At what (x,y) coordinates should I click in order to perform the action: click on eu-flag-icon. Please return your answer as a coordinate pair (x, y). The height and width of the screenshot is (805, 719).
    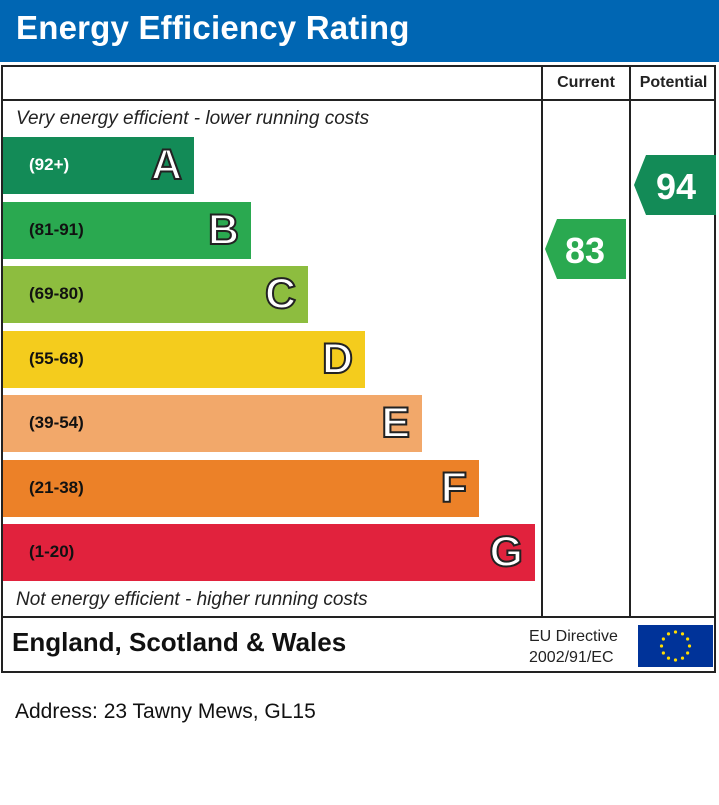
    Looking at the image, I should click on (675, 646).